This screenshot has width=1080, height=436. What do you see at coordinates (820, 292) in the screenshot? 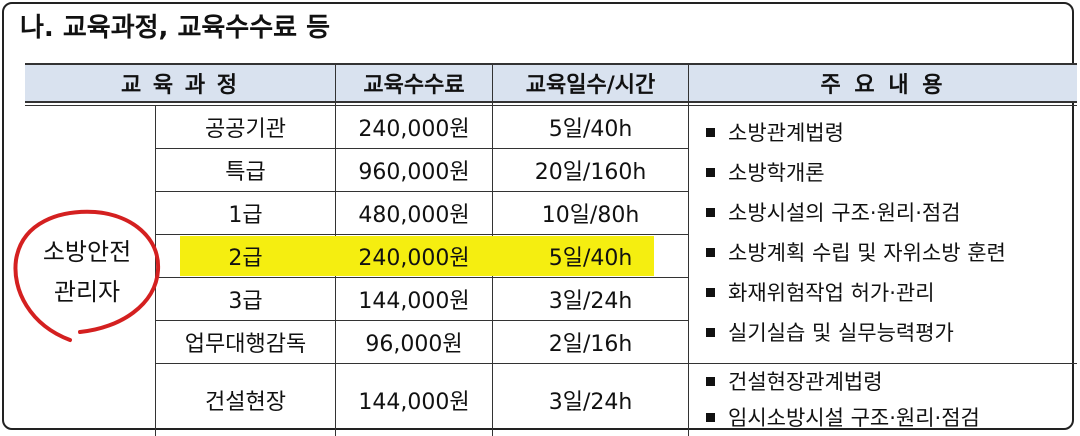
I see `list-item: 화재위험작업 허가·관리` at bounding box center [820, 292].